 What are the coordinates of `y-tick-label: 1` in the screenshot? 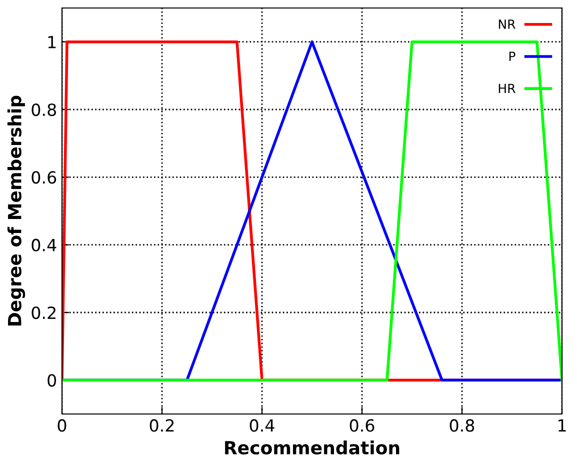 It's located at (52, 42).